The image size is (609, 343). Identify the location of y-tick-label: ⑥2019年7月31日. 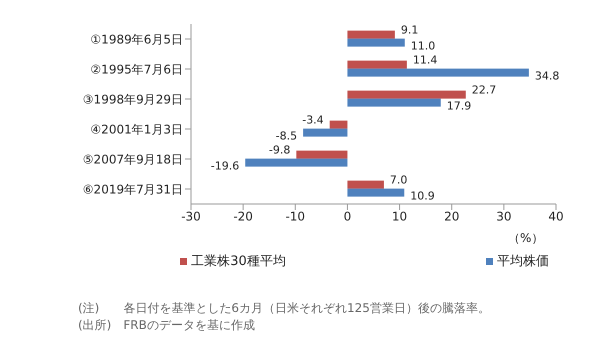
(132, 189).